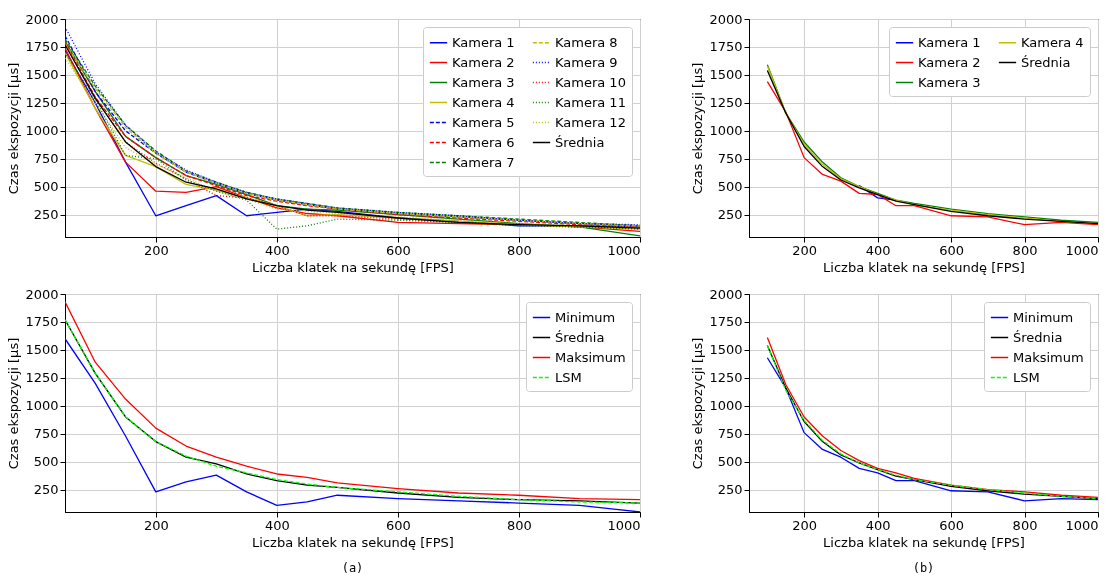 The width and height of the screenshot is (1117, 579). I want to click on legend-label: Kamera 6, so click(483, 142).